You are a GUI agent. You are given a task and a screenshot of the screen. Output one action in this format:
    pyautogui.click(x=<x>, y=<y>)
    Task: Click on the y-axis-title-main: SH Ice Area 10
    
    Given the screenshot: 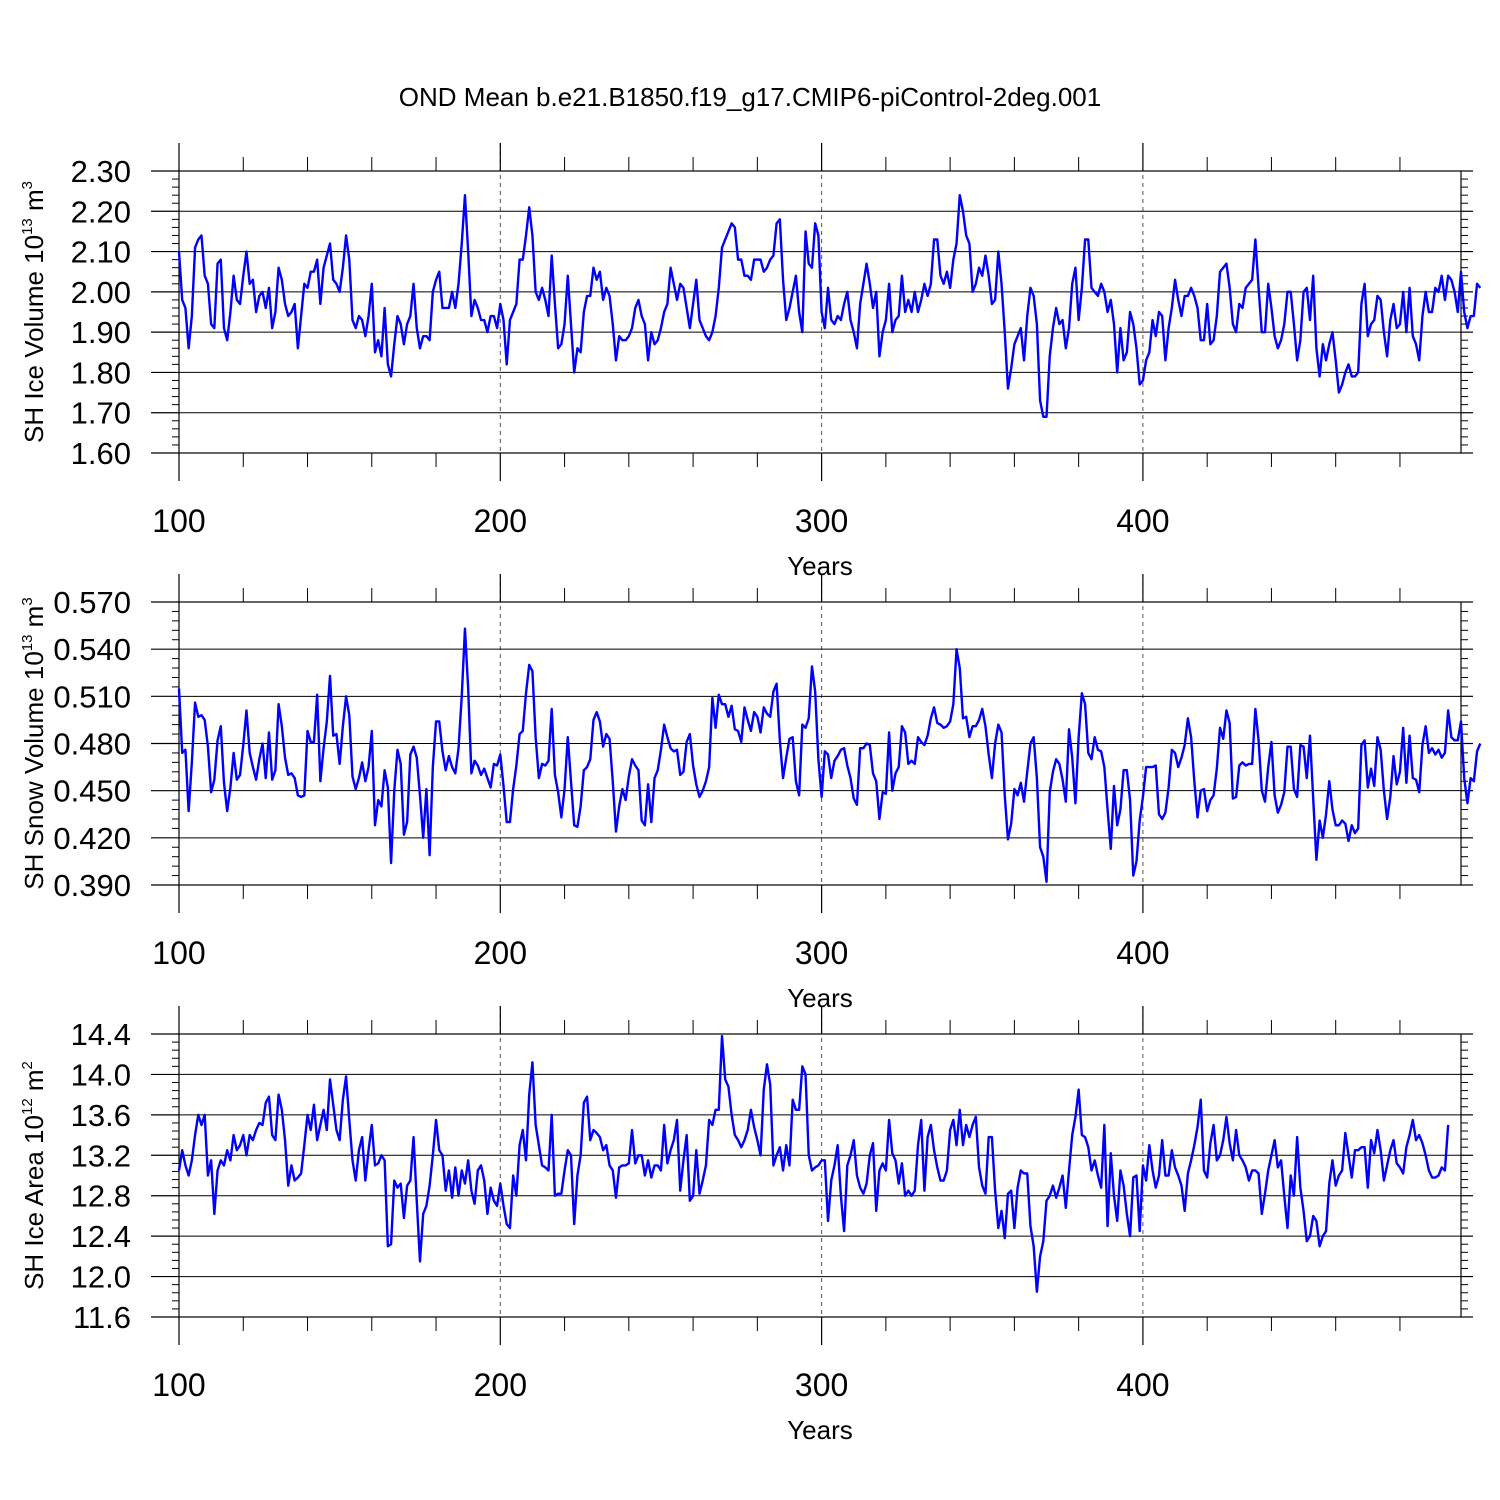 What is the action you would take?
    pyautogui.click(x=34, y=1202)
    